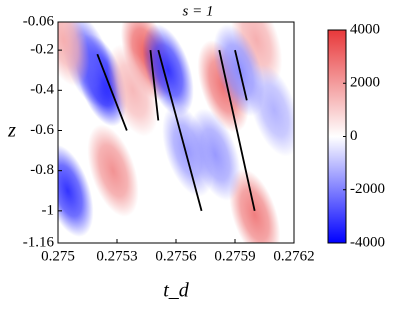  Describe the element at coordinates (39, 242) in the screenshot. I see `y-tick-label: -1.16` at that location.